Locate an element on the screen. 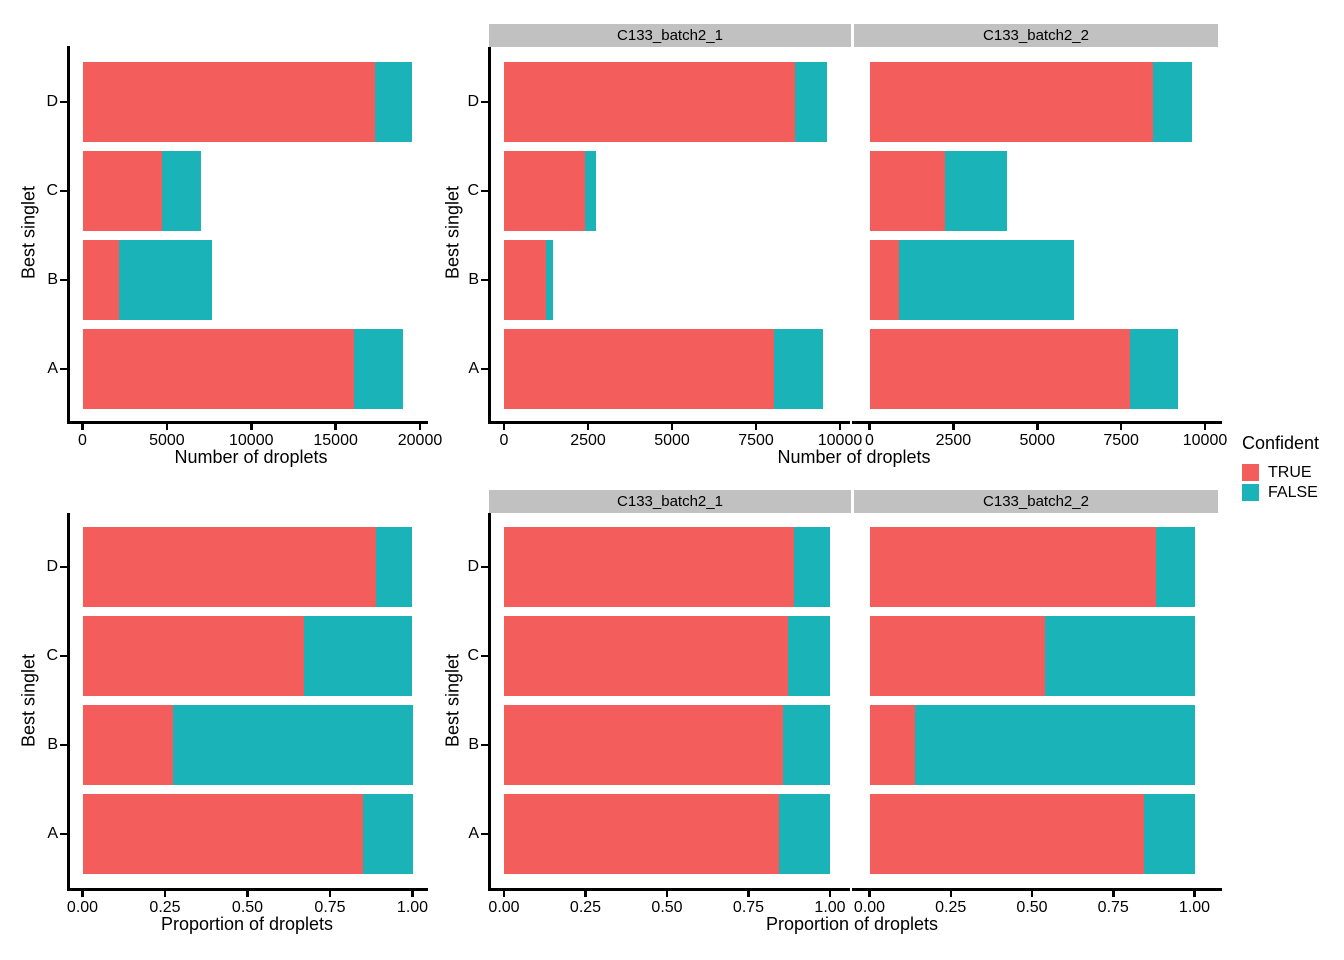  x-axis-title-counts-left: Number of droplets is located at coordinates (251, 457).